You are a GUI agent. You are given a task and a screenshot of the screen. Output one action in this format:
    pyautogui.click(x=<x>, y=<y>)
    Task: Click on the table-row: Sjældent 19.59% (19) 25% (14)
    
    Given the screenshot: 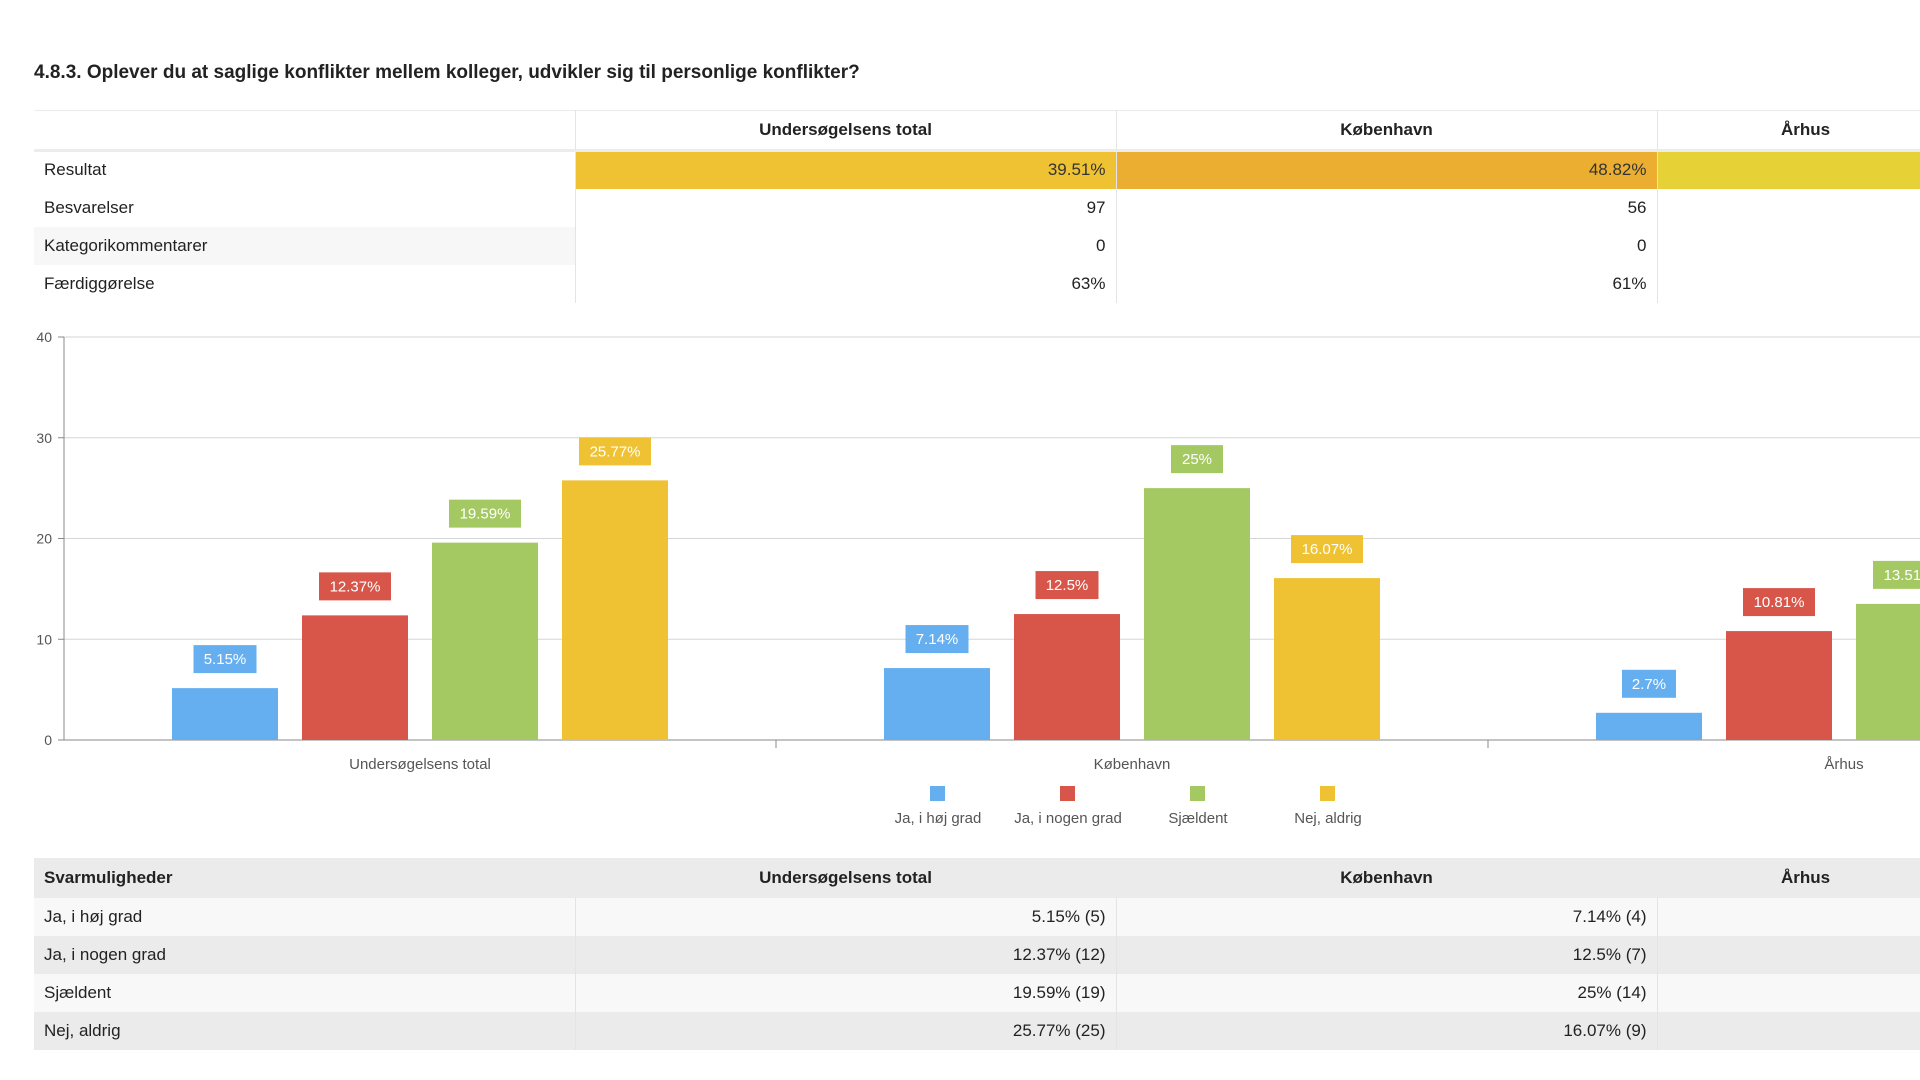 What is the action you would take?
    pyautogui.click(x=977, y=993)
    